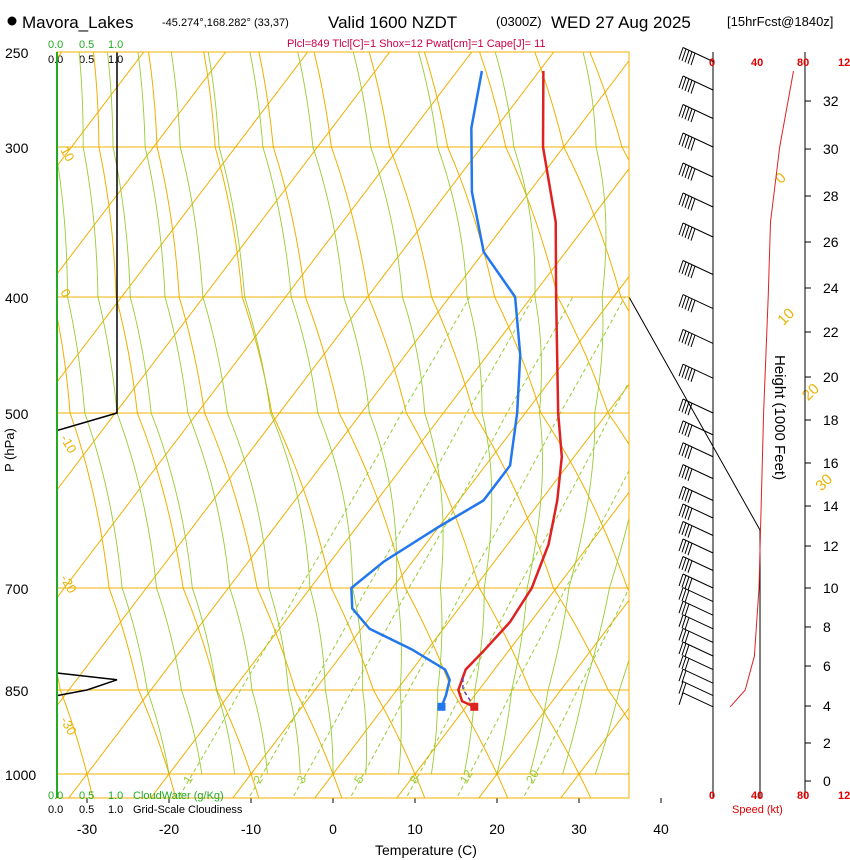 This screenshot has height=860, width=850. What do you see at coordinates (87, 413) in the screenshot?
I see `cloudiness-trace` at bounding box center [87, 413].